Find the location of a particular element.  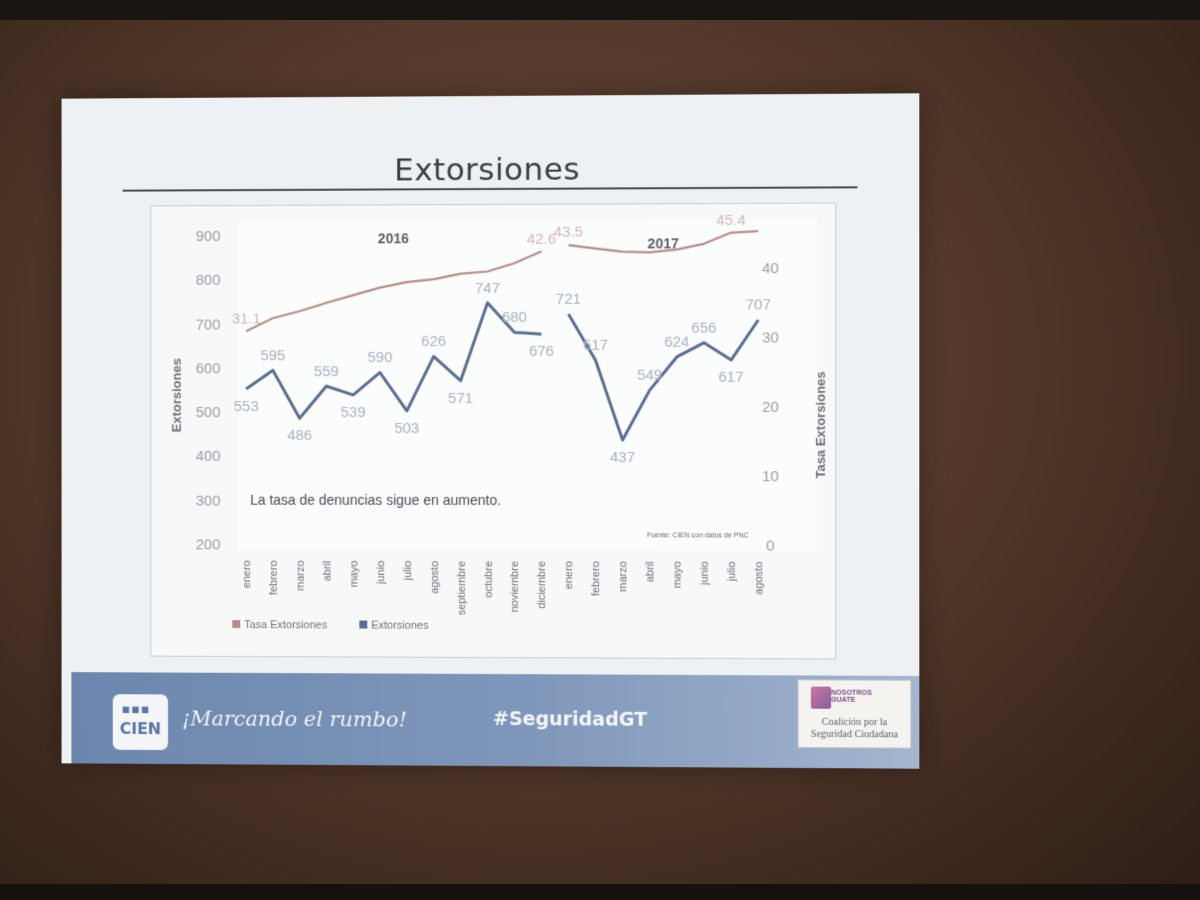

cien-logo: ▪▪▪ CIEN is located at coordinates (140, 722).